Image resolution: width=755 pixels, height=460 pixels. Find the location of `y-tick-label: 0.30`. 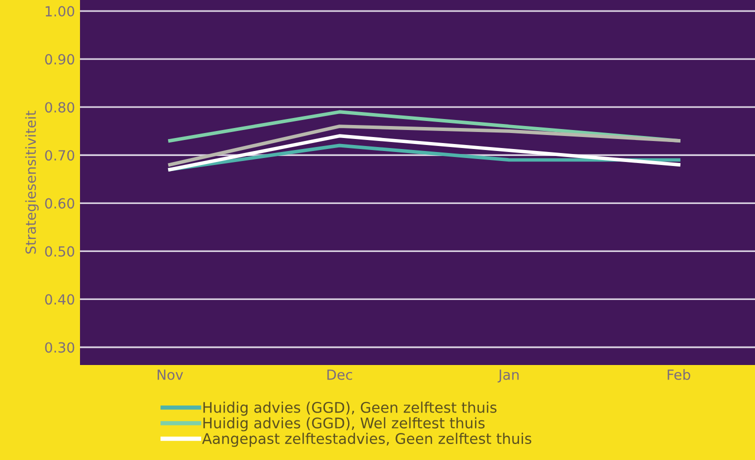

y-tick-label: 0.30 is located at coordinates (59, 347).